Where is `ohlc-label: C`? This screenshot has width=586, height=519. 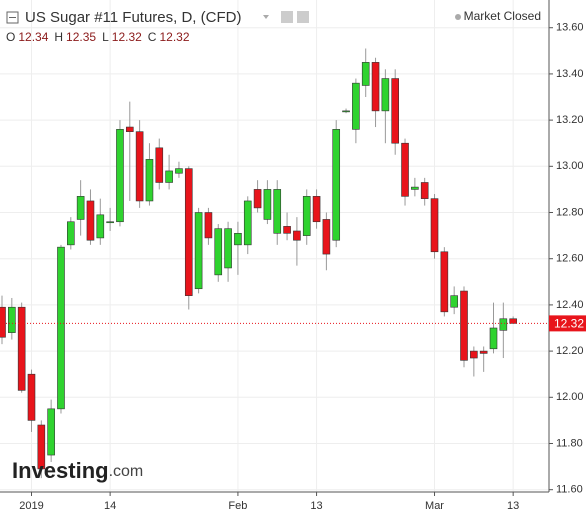 ohlc-label: C is located at coordinates (152, 37).